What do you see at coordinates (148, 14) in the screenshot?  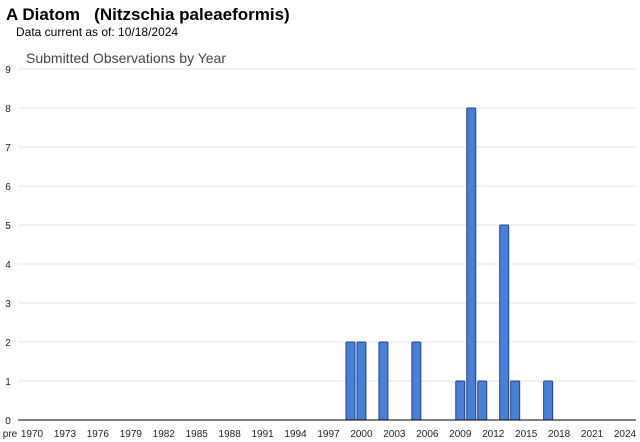 I see `page-title: A Diatom (Nitzschia paleaeformis)` at bounding box center [148, 14].